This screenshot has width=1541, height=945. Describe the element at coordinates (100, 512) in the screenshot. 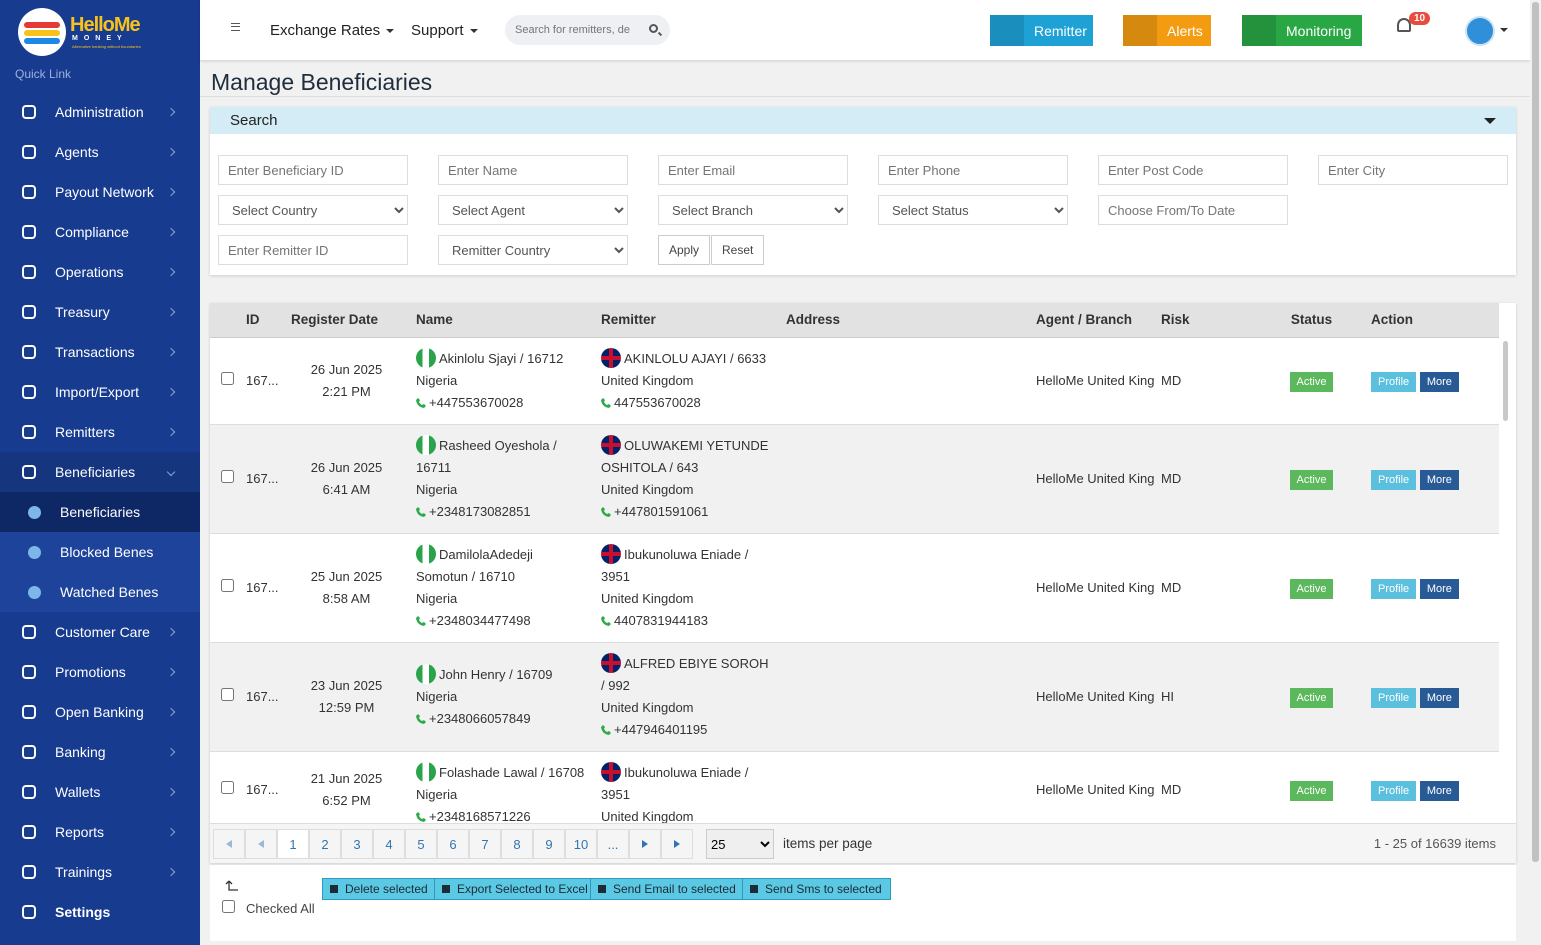

I see `submenu-item: Beneficiaries` at that location.